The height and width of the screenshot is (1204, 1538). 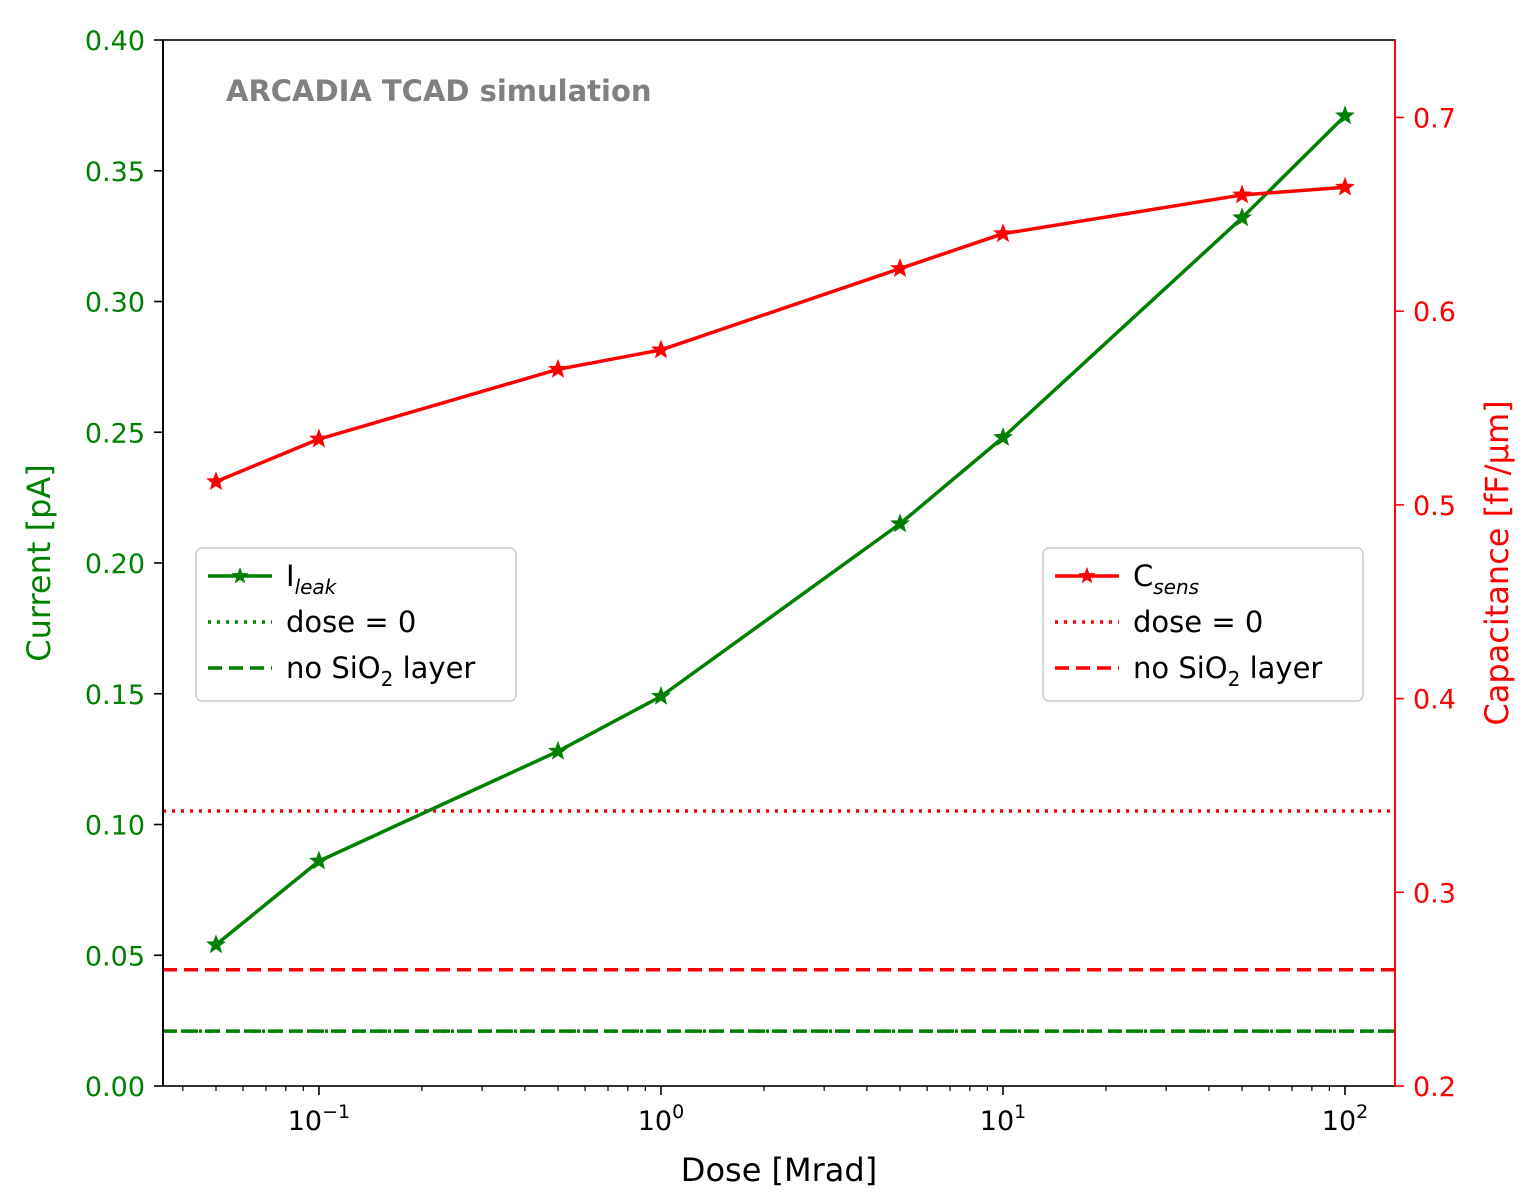 I want to click on right-tick-label: 0.5, so click(x=1434, y=506).